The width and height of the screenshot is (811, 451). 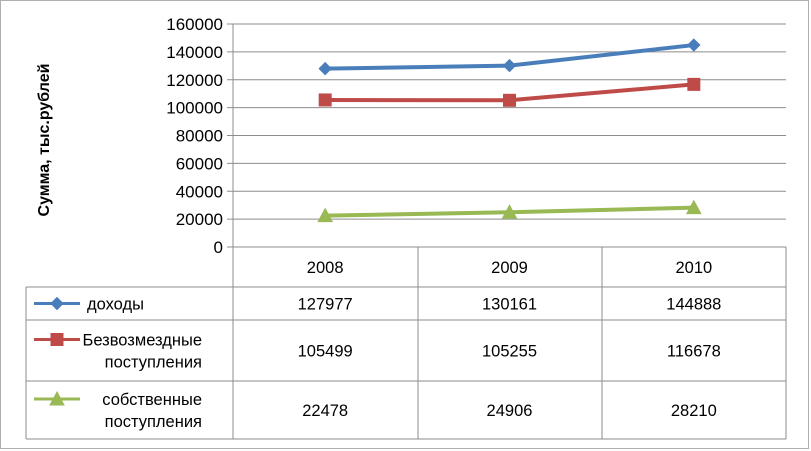 What do you see at coordinates (693, 268) in the screenshot?
I see `x-tick-label: 2010` at bounding box center [693, 268].